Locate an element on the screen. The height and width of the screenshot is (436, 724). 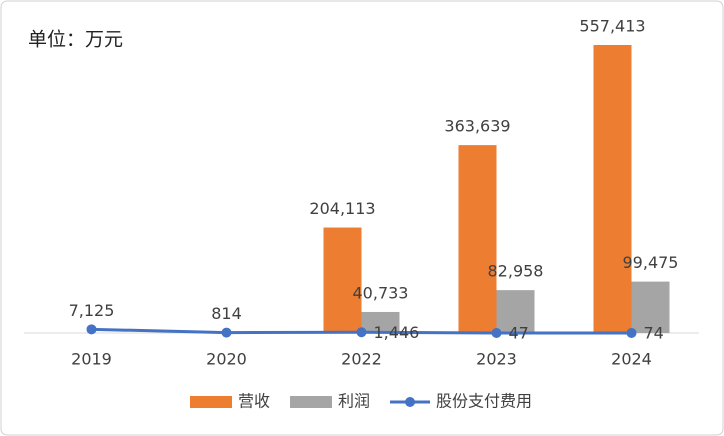
data-label: 557,413 is located at coordinates (612, 26).